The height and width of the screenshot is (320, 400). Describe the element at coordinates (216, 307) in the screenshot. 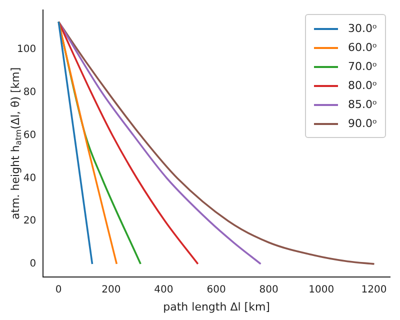

I see `x-axis-title: path length Δl [km]` at that location.